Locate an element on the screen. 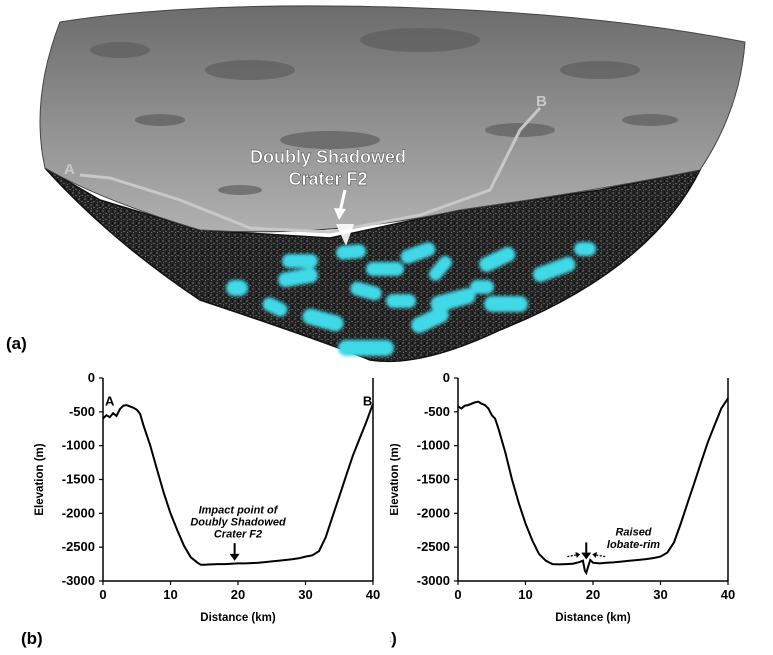 This screenshot has height=655, width=773. panel-tag: (c) is located at coordinates (393, 638).